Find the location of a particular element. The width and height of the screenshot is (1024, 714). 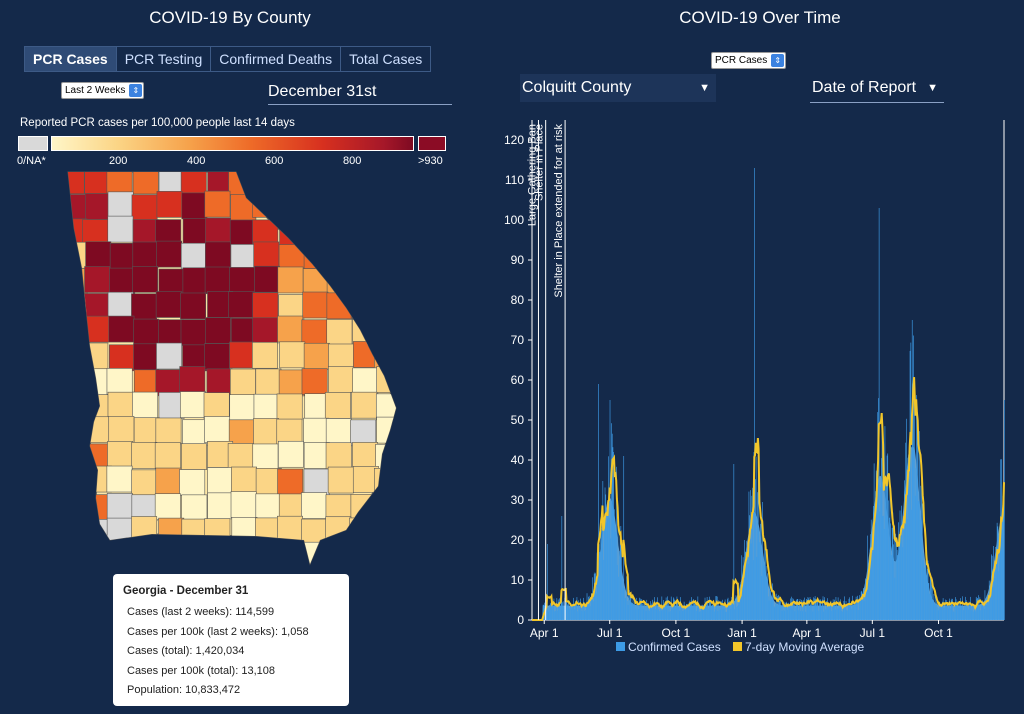

y-tick-label: 110 is located at coordinates (514, 180).